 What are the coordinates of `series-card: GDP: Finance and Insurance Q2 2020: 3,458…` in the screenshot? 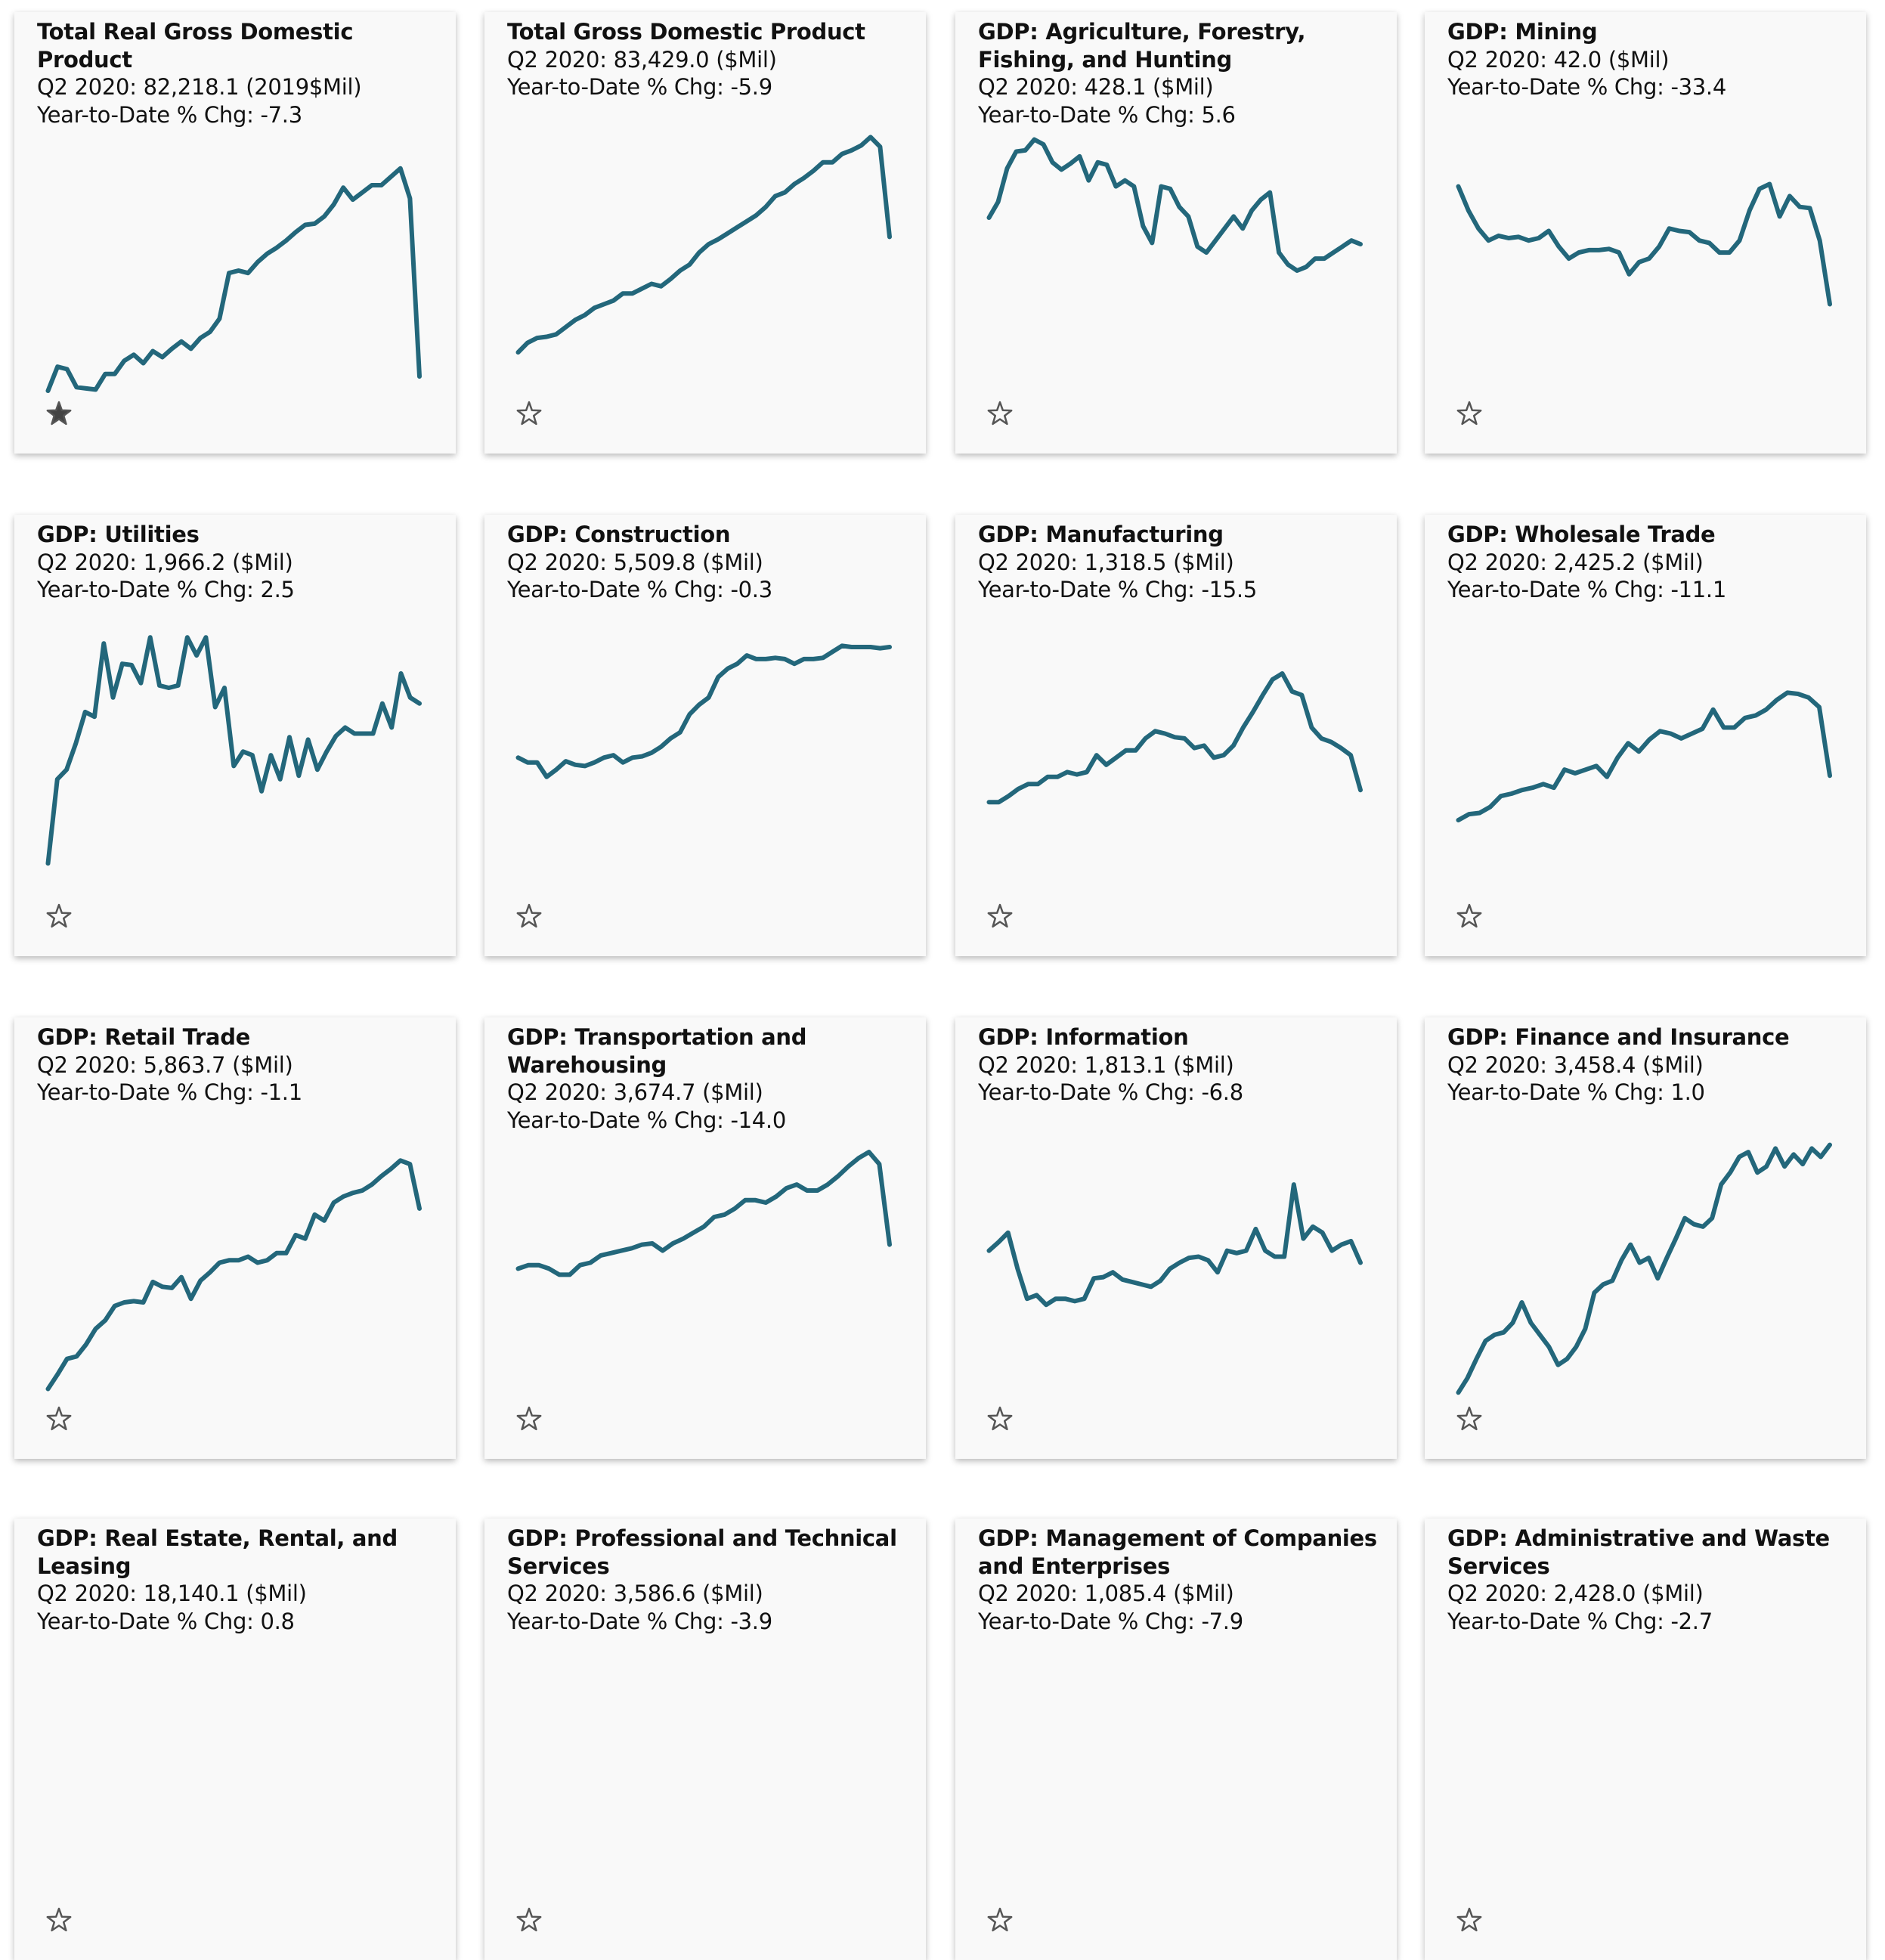 It's located at (1645, 1238).